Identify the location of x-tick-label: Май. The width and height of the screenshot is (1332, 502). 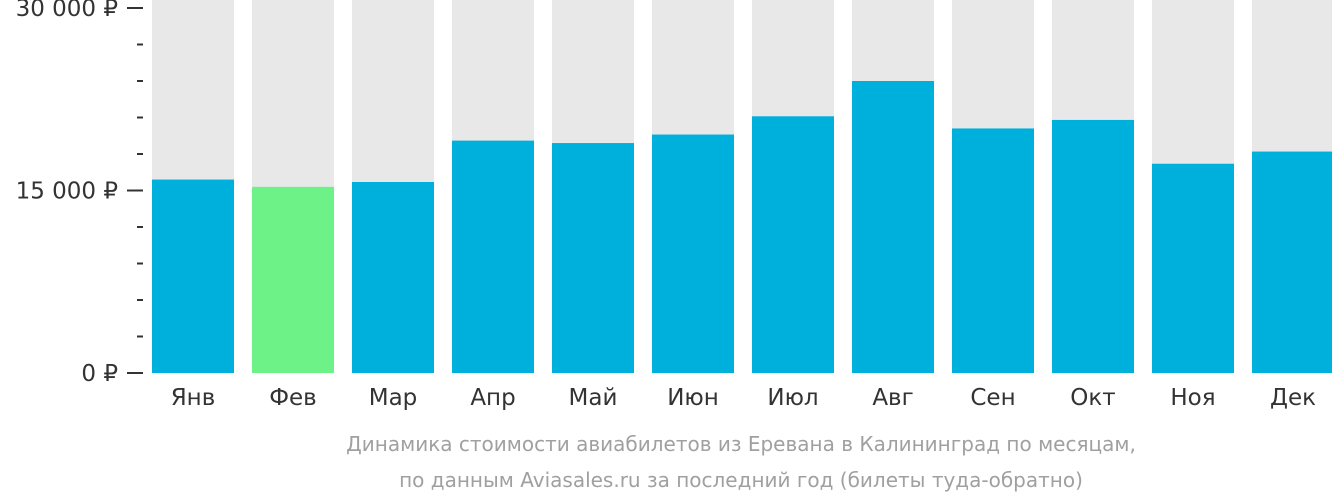
(593, 398).